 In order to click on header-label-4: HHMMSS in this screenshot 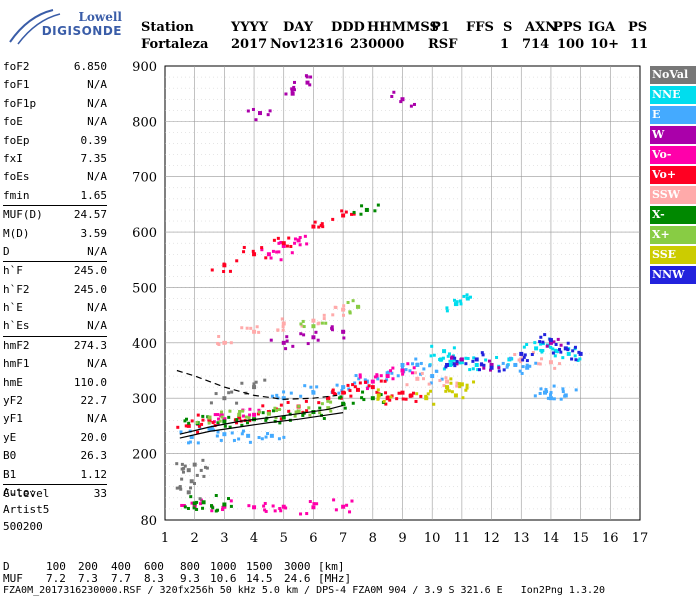, I will do `click(403, 27)`.